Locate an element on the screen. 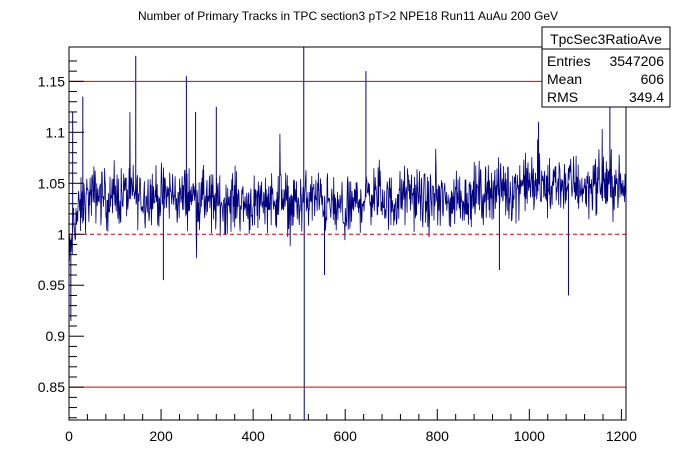 Image resolution: width=696 pixels, height=472 pixels. stats-value-entries: 3547206 is located at coordinates (636, 61).